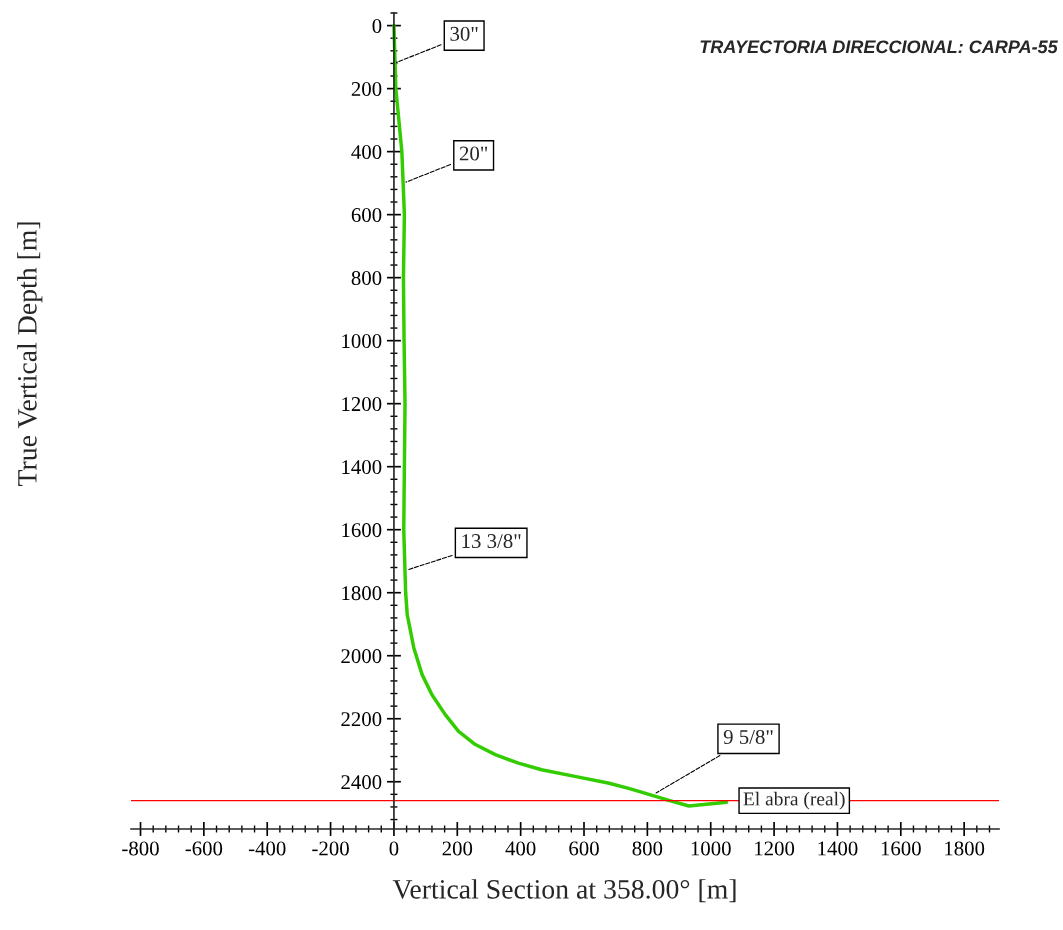 The height and width of the screenshot is (930, 1063). I want to click on annotation: 30", so click(464, 33).